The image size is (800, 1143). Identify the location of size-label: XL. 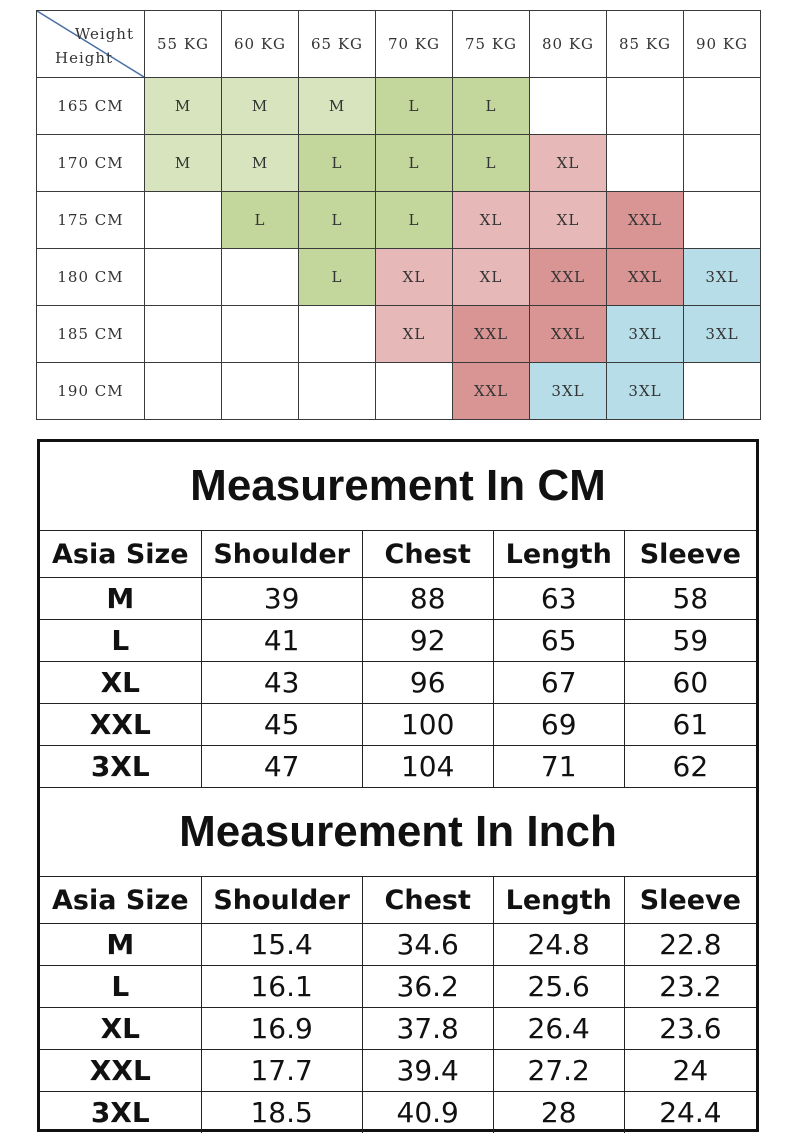
(121, 682).